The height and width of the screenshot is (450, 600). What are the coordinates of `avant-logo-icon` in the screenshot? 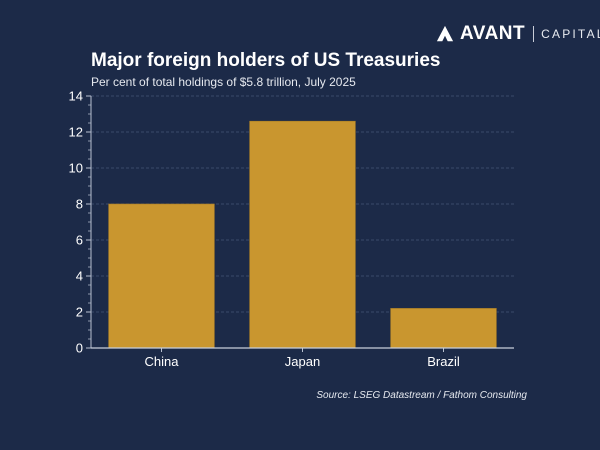 It's located at (445, 33).